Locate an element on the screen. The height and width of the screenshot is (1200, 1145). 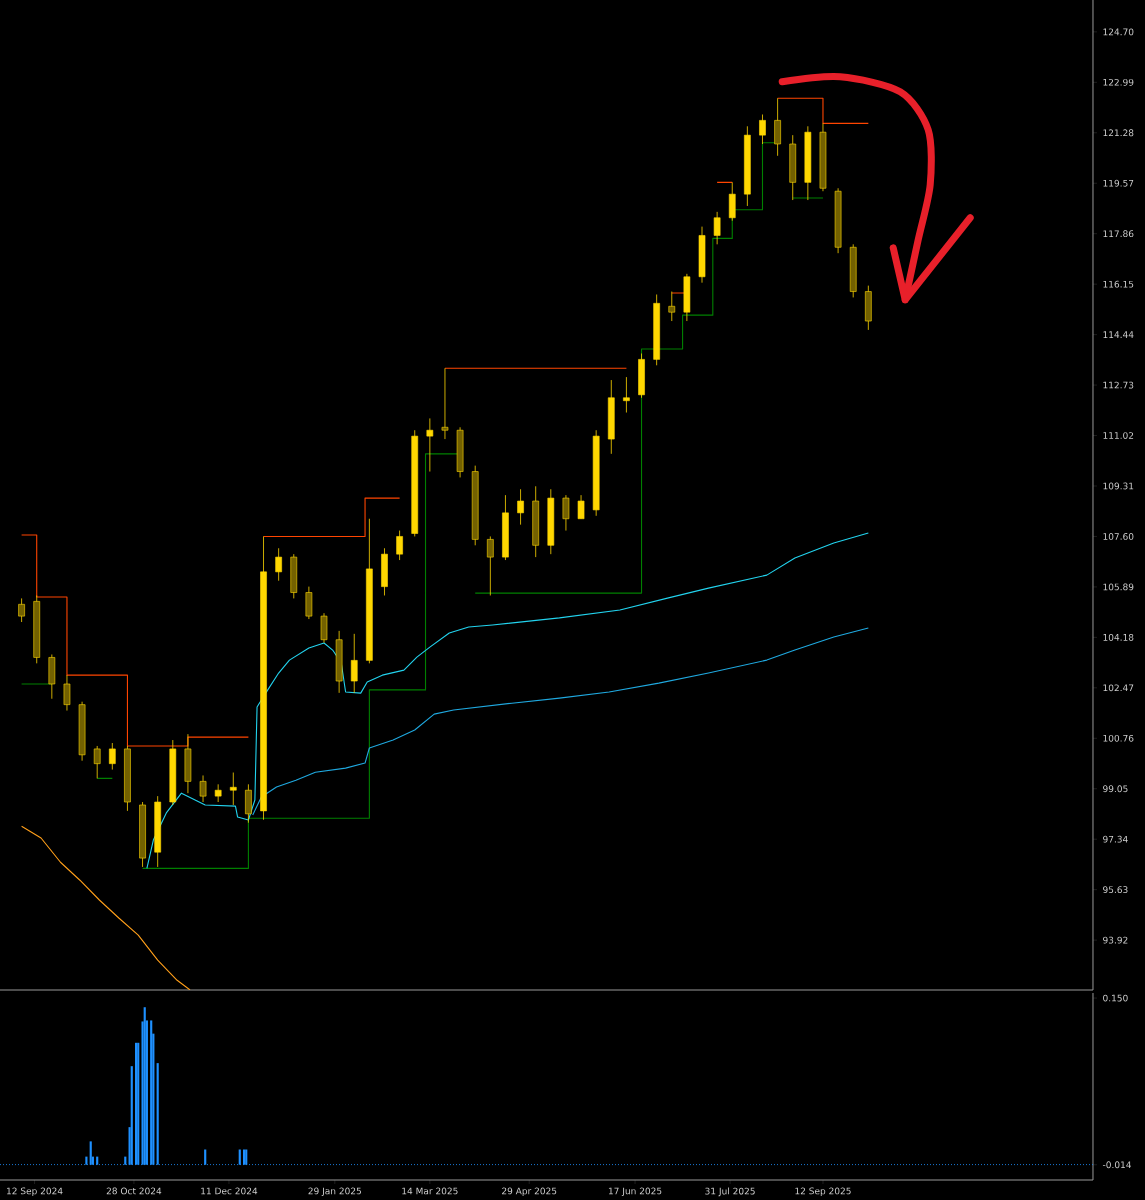
line-series is located at coordinates (106, 907).